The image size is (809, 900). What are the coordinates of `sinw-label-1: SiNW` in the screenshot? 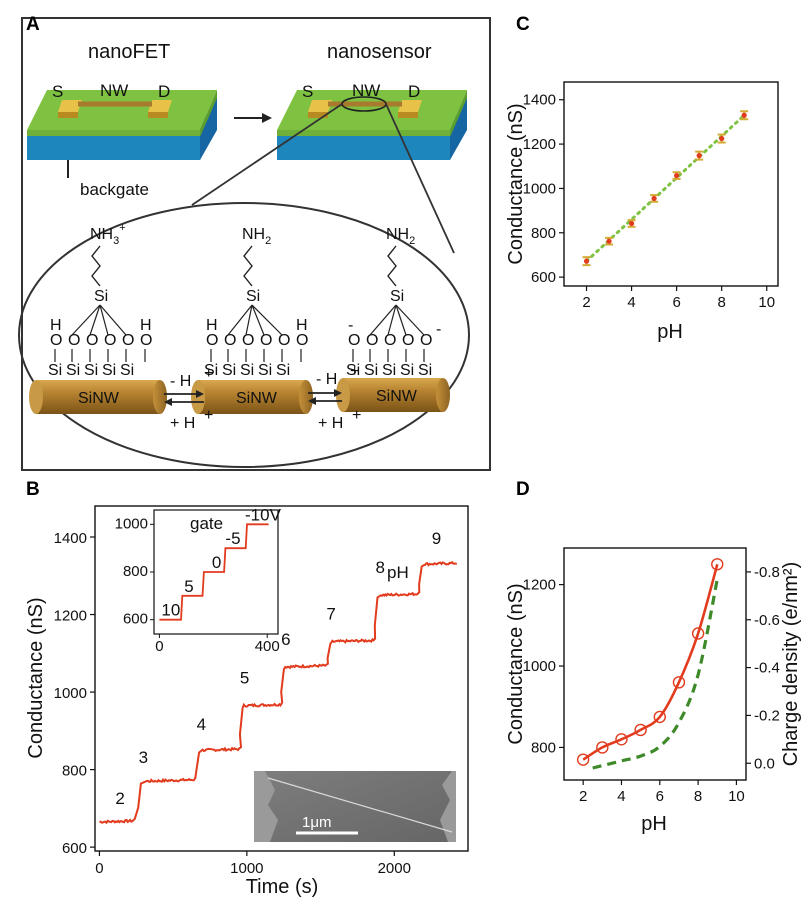 It's located at (99, 398).